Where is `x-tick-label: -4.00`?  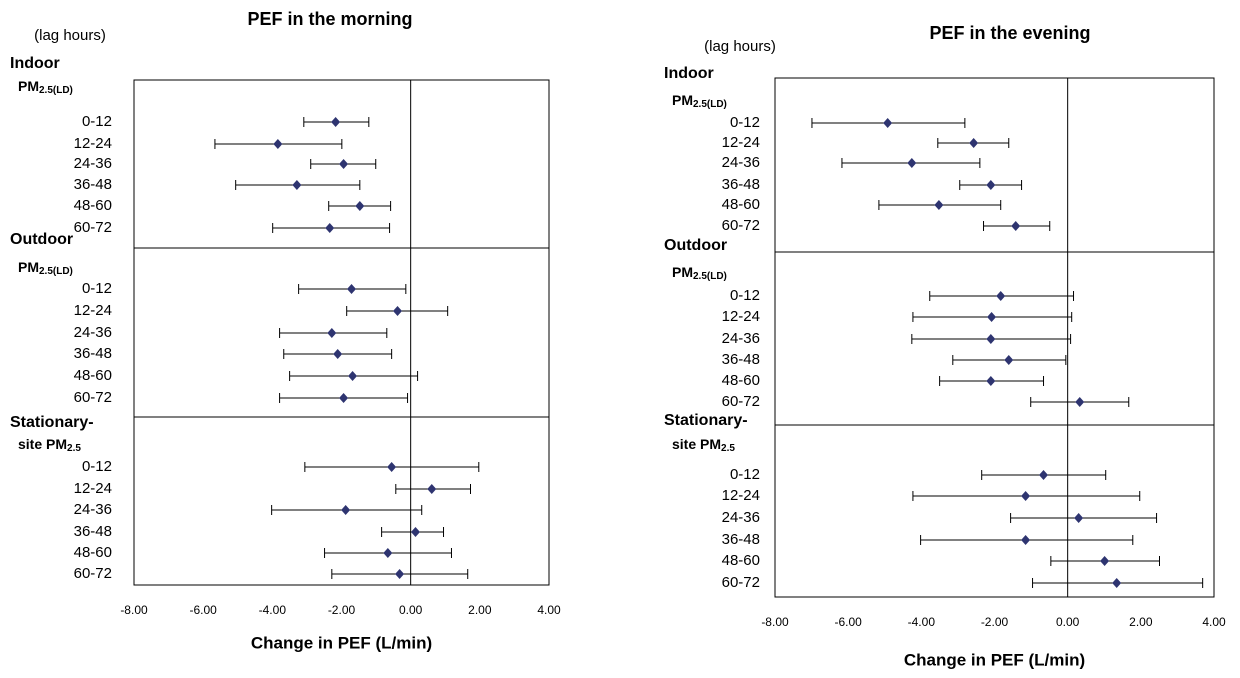 x-tick-label: -4.00 is located at coordinates (273, 610).